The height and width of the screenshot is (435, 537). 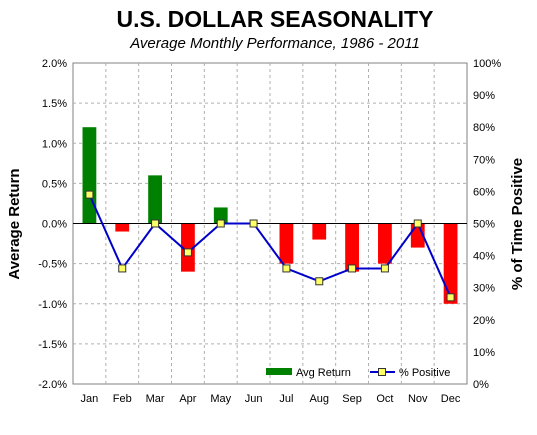 I want to click on y-tick-label: 0.5%, so click(x=54, y=184).